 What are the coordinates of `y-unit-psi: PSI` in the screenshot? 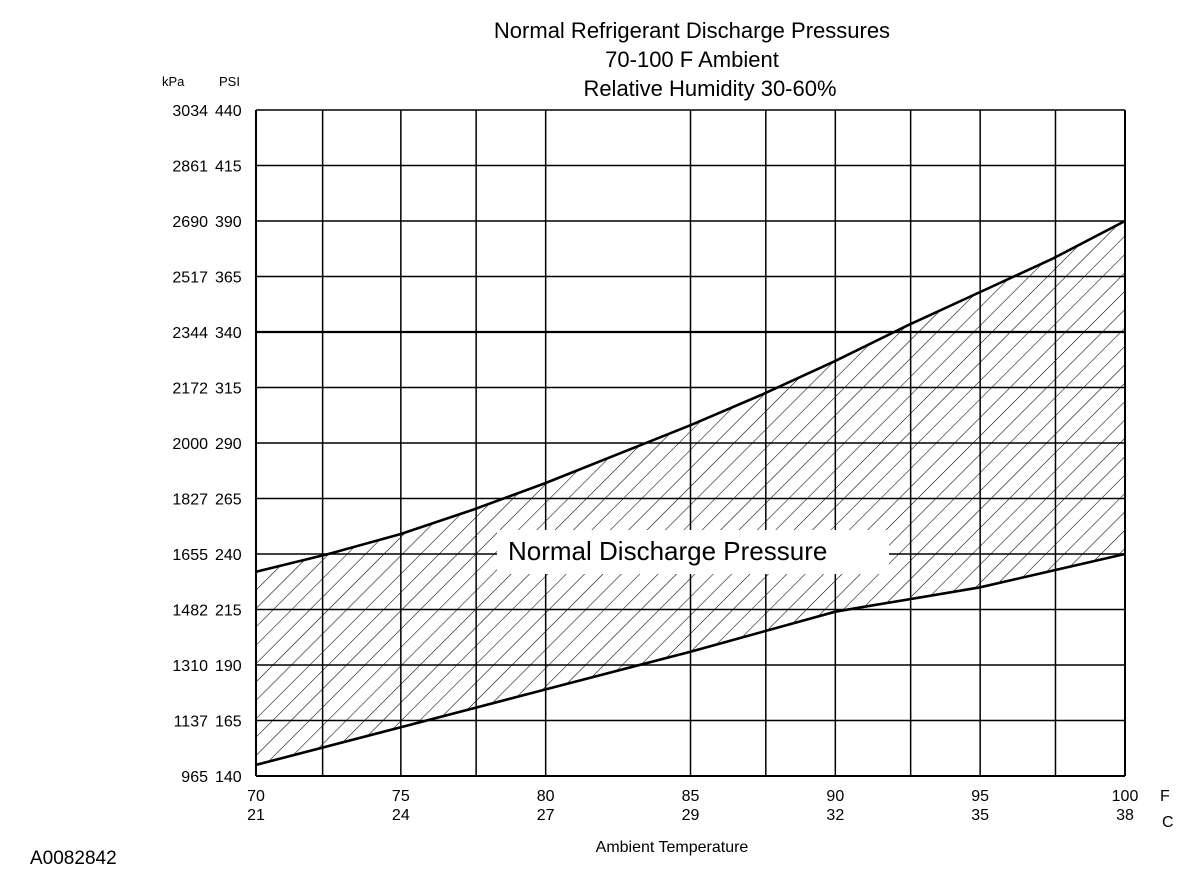 It's located at (229, 81).